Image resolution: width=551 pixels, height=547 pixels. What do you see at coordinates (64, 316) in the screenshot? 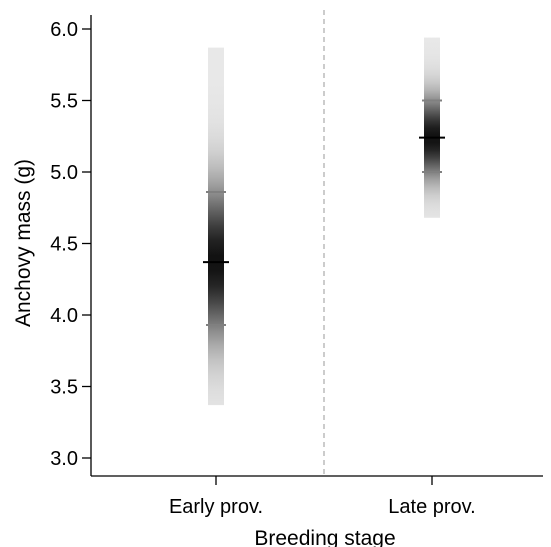
I see `y-tick-label: 4.0` at bounding box center [64, 316].